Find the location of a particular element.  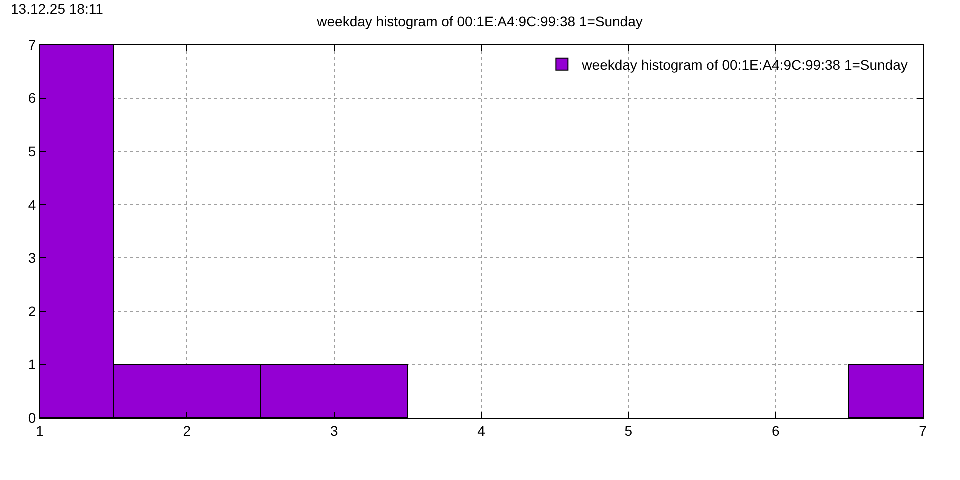

text: 13.12.25 18:11 is located at coordinates (57, 9).